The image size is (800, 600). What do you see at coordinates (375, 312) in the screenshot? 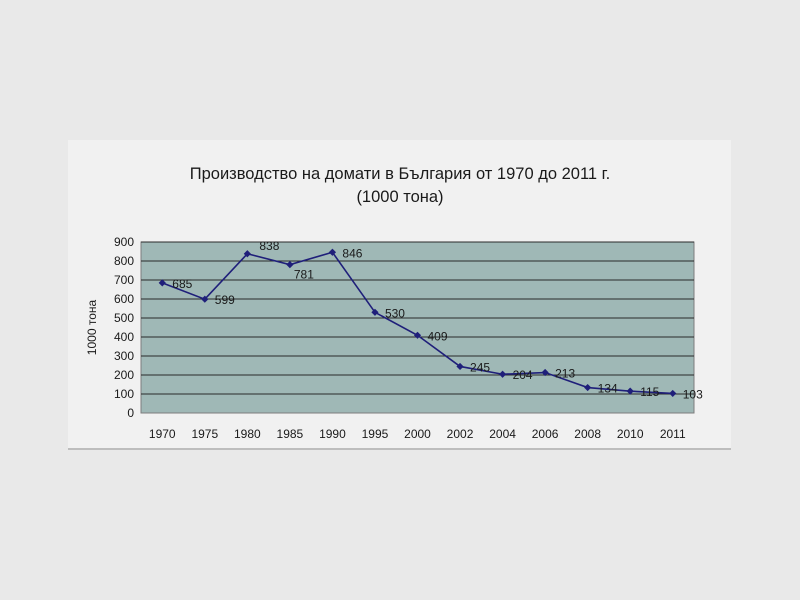
I see `data-point-1995` at bounding box center [375, 312].